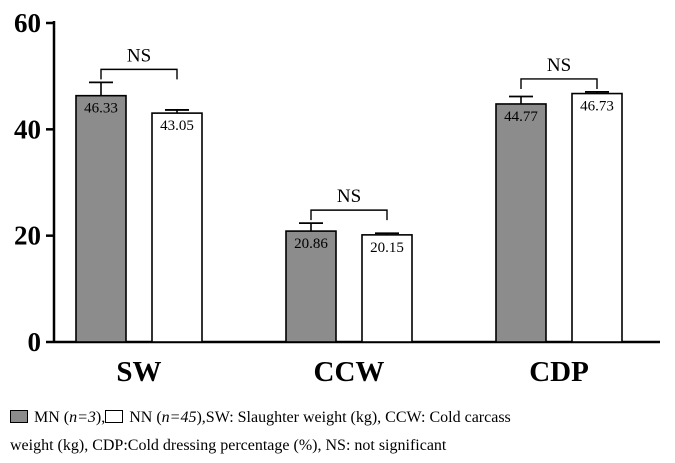 This screenshot has width=675, height=463. What do you see at coordinates (114, 416) in the screenshot?
I see `legend-swatch-nn` at bounding box center [114, 416].